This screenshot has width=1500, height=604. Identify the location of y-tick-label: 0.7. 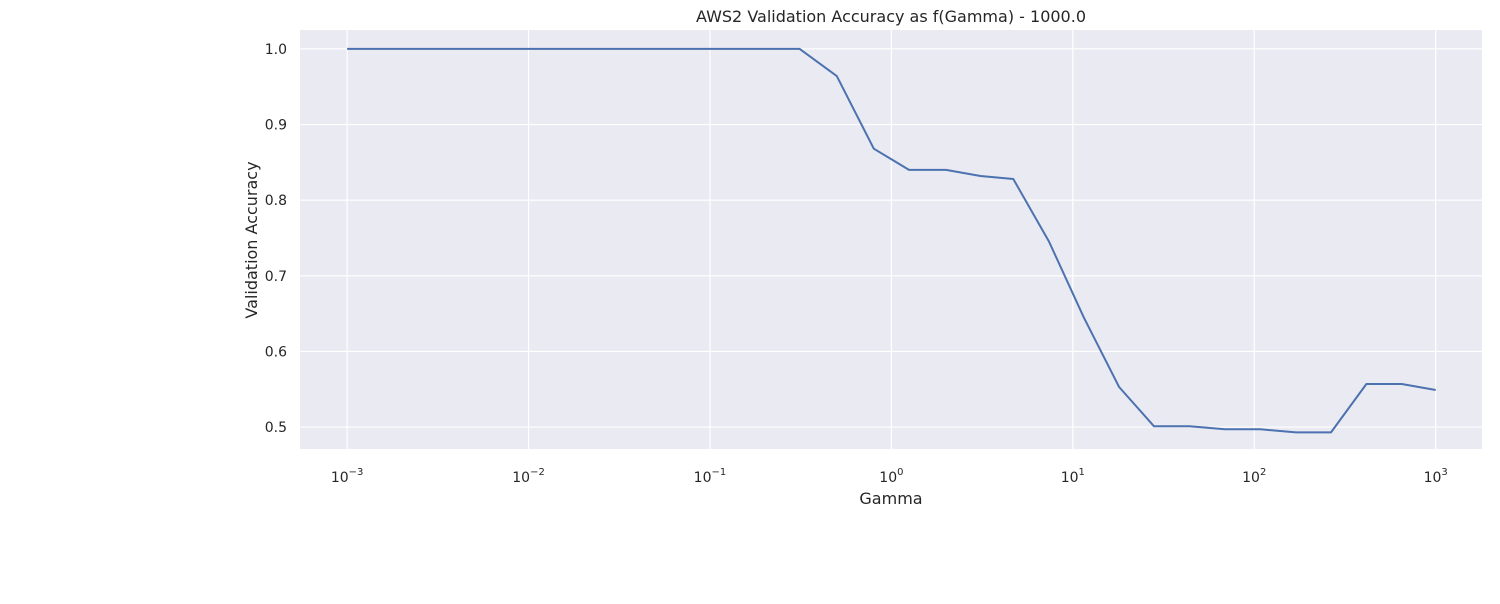
(276, 277).